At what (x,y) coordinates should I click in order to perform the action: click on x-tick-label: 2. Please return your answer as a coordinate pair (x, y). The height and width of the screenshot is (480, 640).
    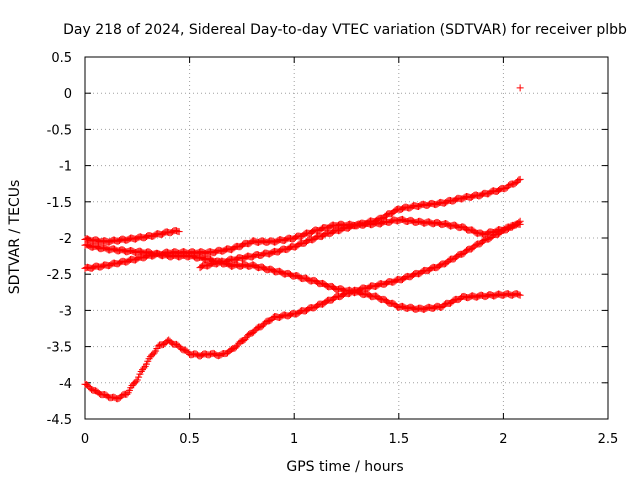
    Looking at the image, I should click on (503, 439).